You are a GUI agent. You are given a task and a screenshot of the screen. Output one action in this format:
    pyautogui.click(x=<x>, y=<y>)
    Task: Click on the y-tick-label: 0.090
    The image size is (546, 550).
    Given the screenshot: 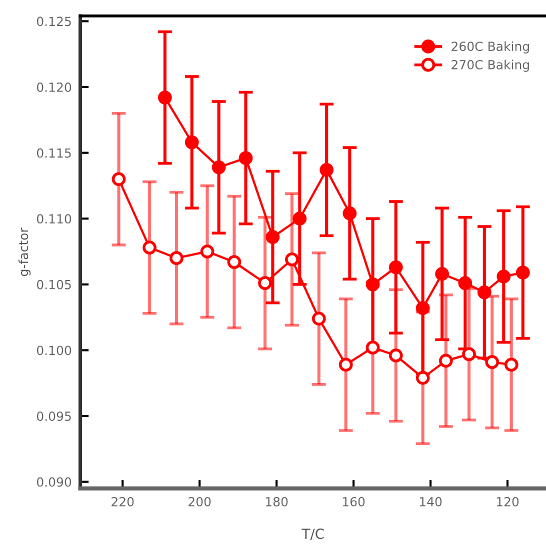 What is the action you would take?
    pyautogui.click(x=54, y=482)
    